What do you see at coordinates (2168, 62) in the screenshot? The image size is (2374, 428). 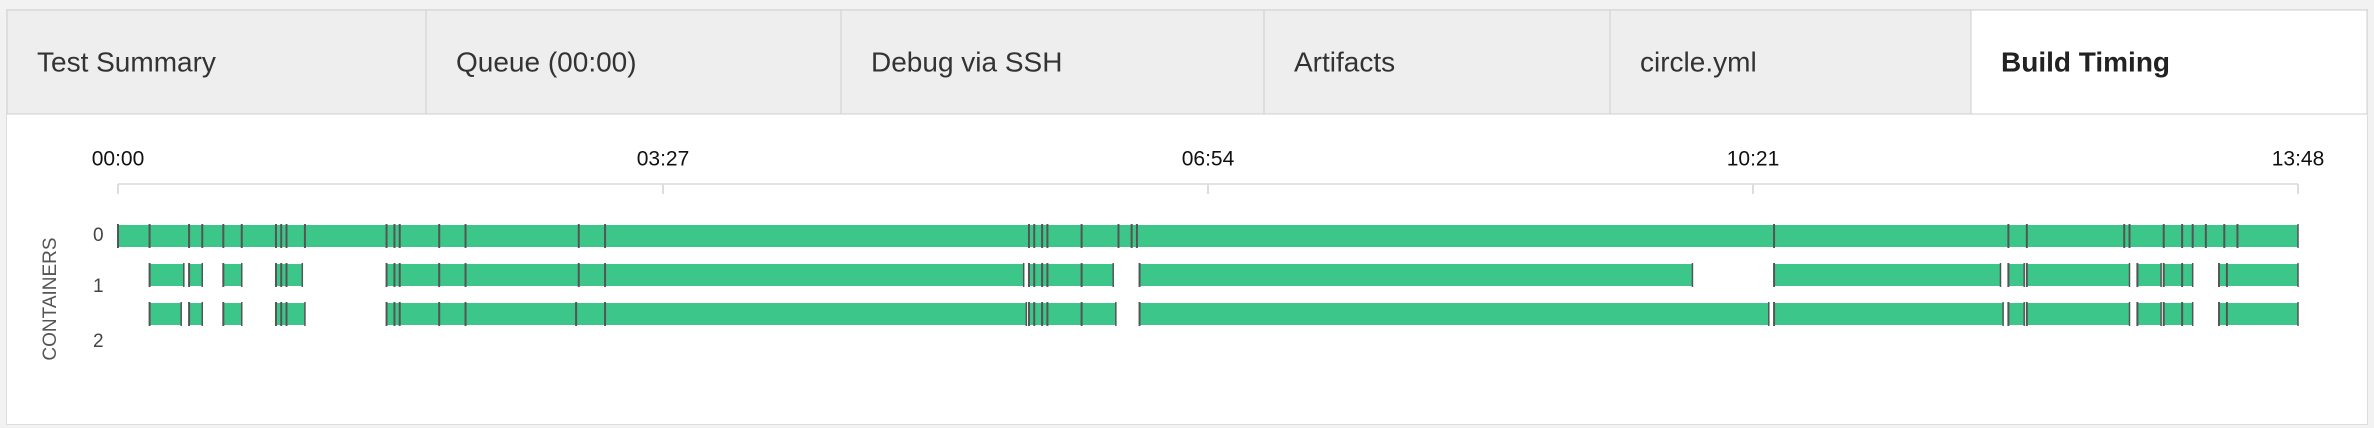 I see `tab: Build Timing` at bounding box center [2168, 62].